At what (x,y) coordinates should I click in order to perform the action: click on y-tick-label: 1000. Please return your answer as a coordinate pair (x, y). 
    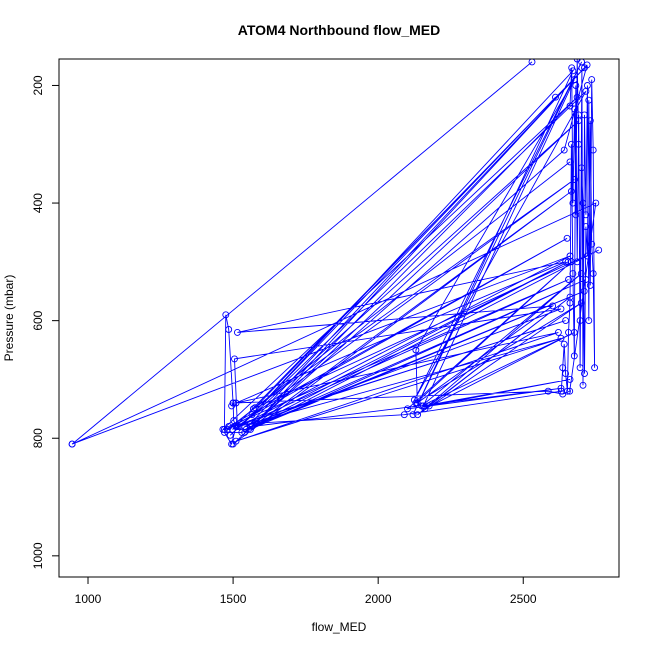
    Looking at the image, I should click on (38, 555).